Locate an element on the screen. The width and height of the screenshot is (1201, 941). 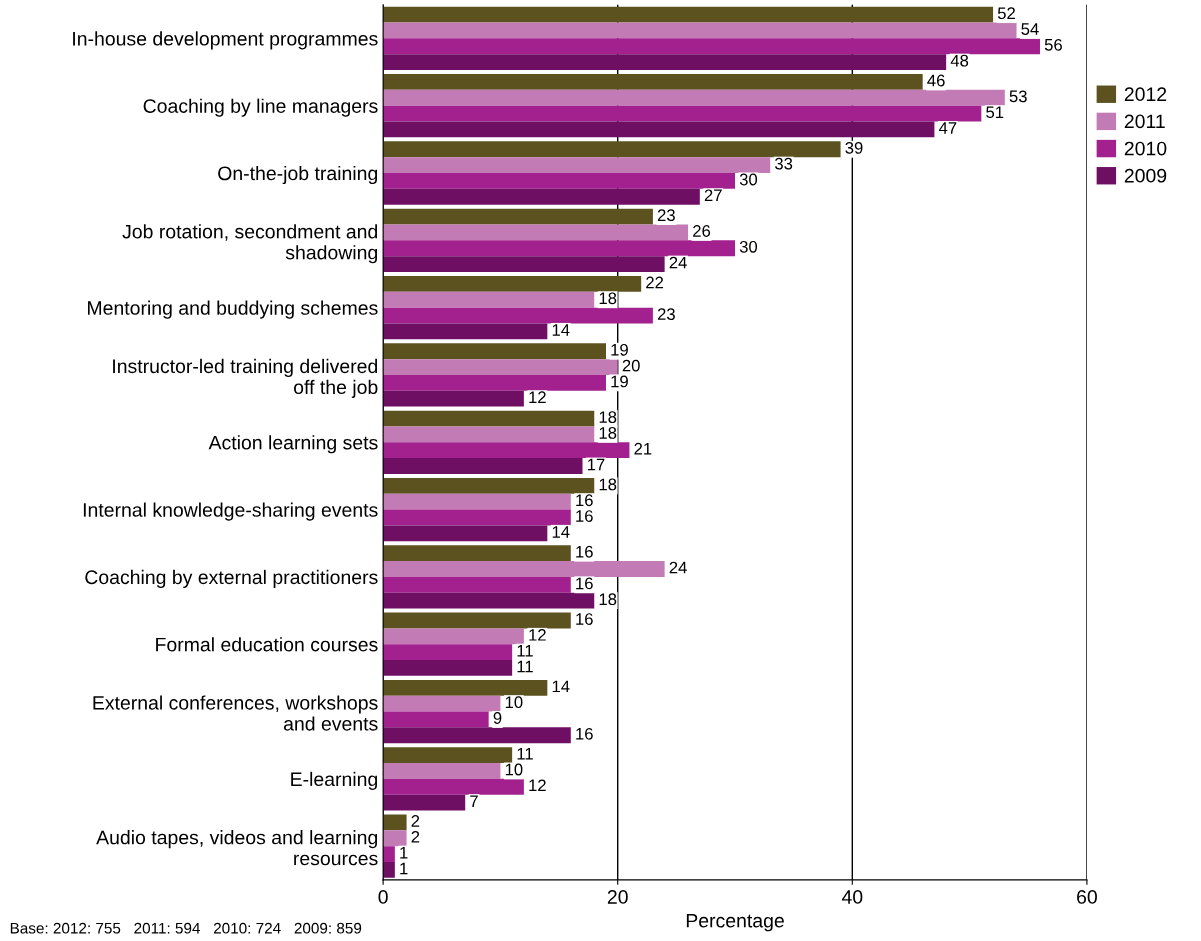
x-tick-label: 20 is located at coordinates (617, 897).